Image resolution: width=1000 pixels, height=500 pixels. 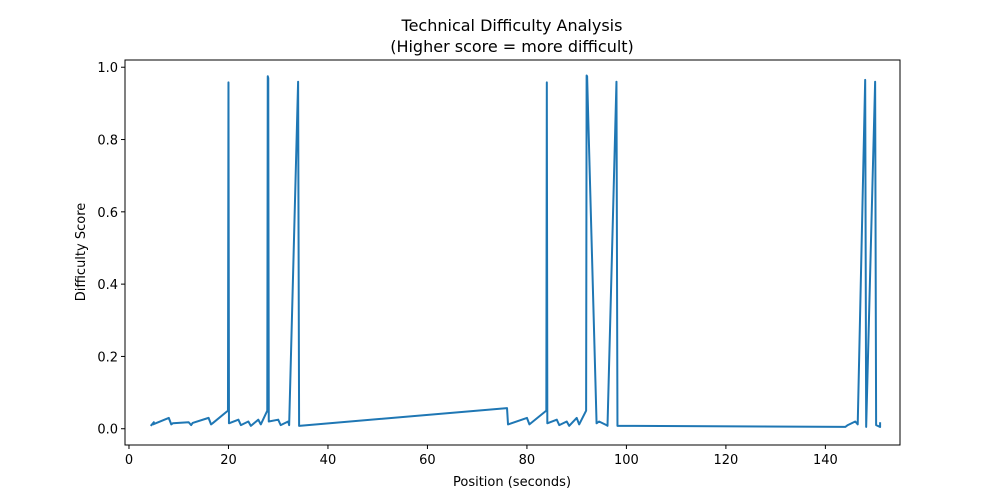 What do you see at coordinates (228, 460) in the screenshot?
I see `x-tick-label-20: 20` at bounding box center [228, 460].